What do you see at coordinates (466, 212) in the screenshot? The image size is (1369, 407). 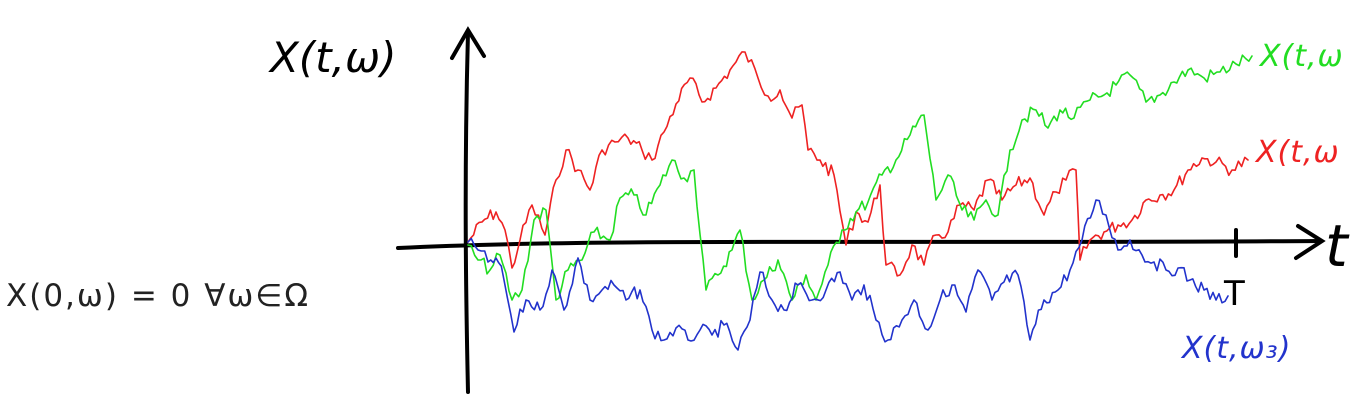 I see `y-axis` at bounding box center [466, 212].